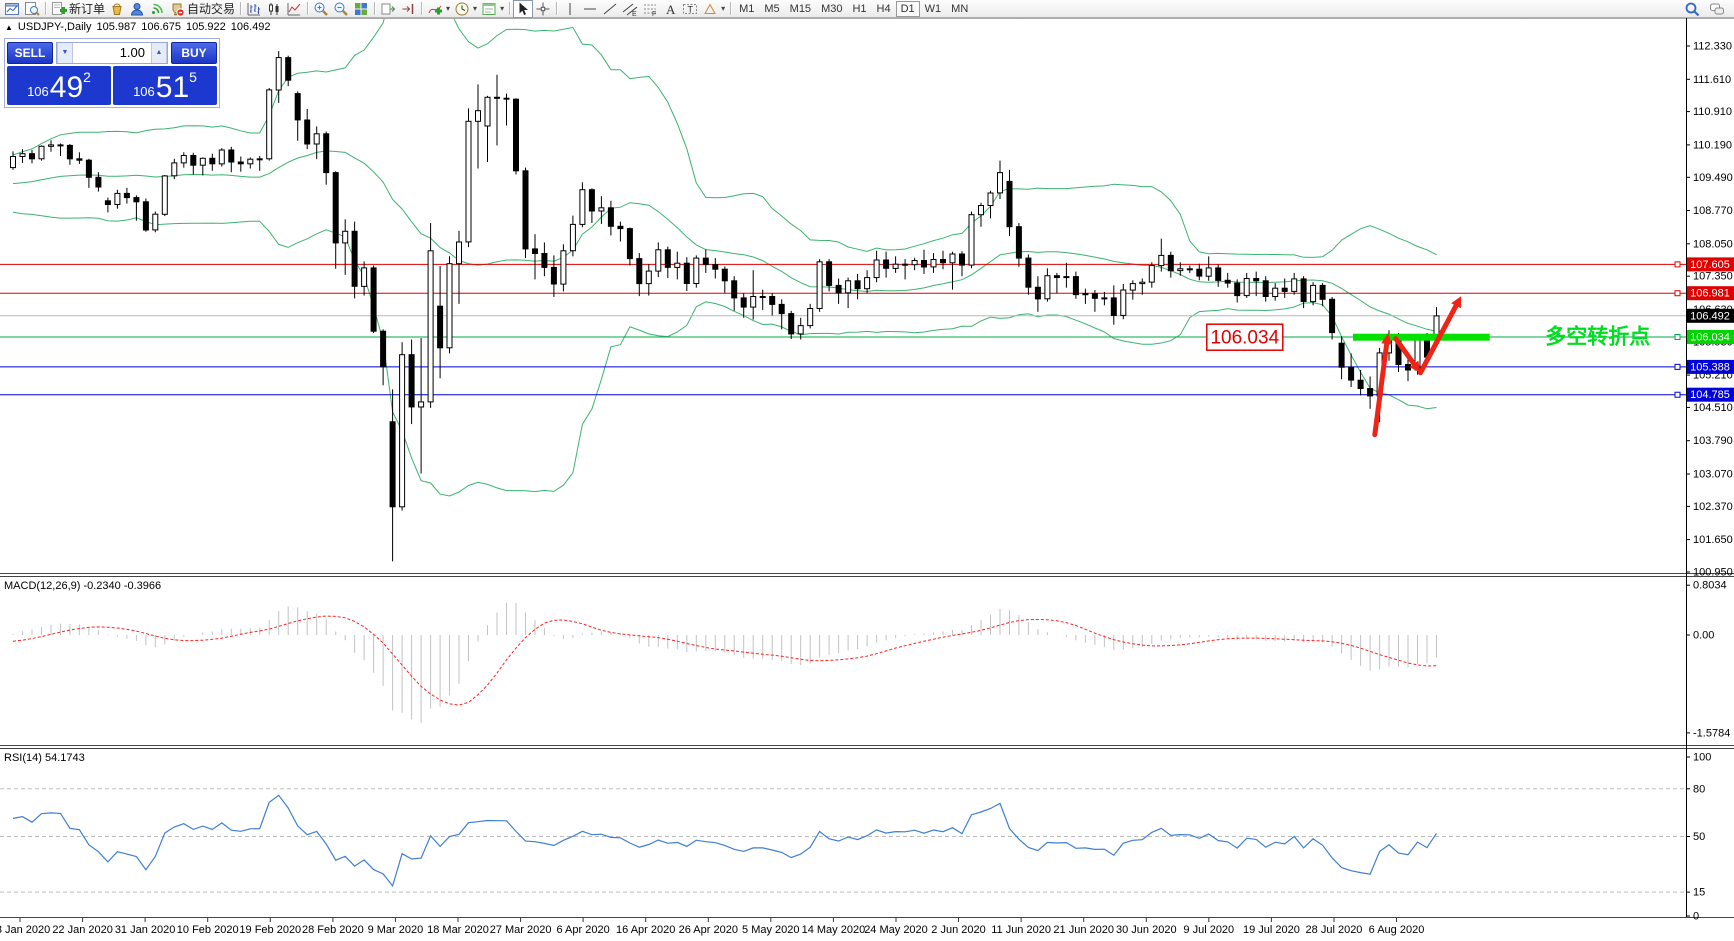 This screenshot has width=1734, height=941. What do you see at coordinates (960, 8) in the screenshot?
I see `timeframe-mn-button: MN` at bounding box center [960, 8].